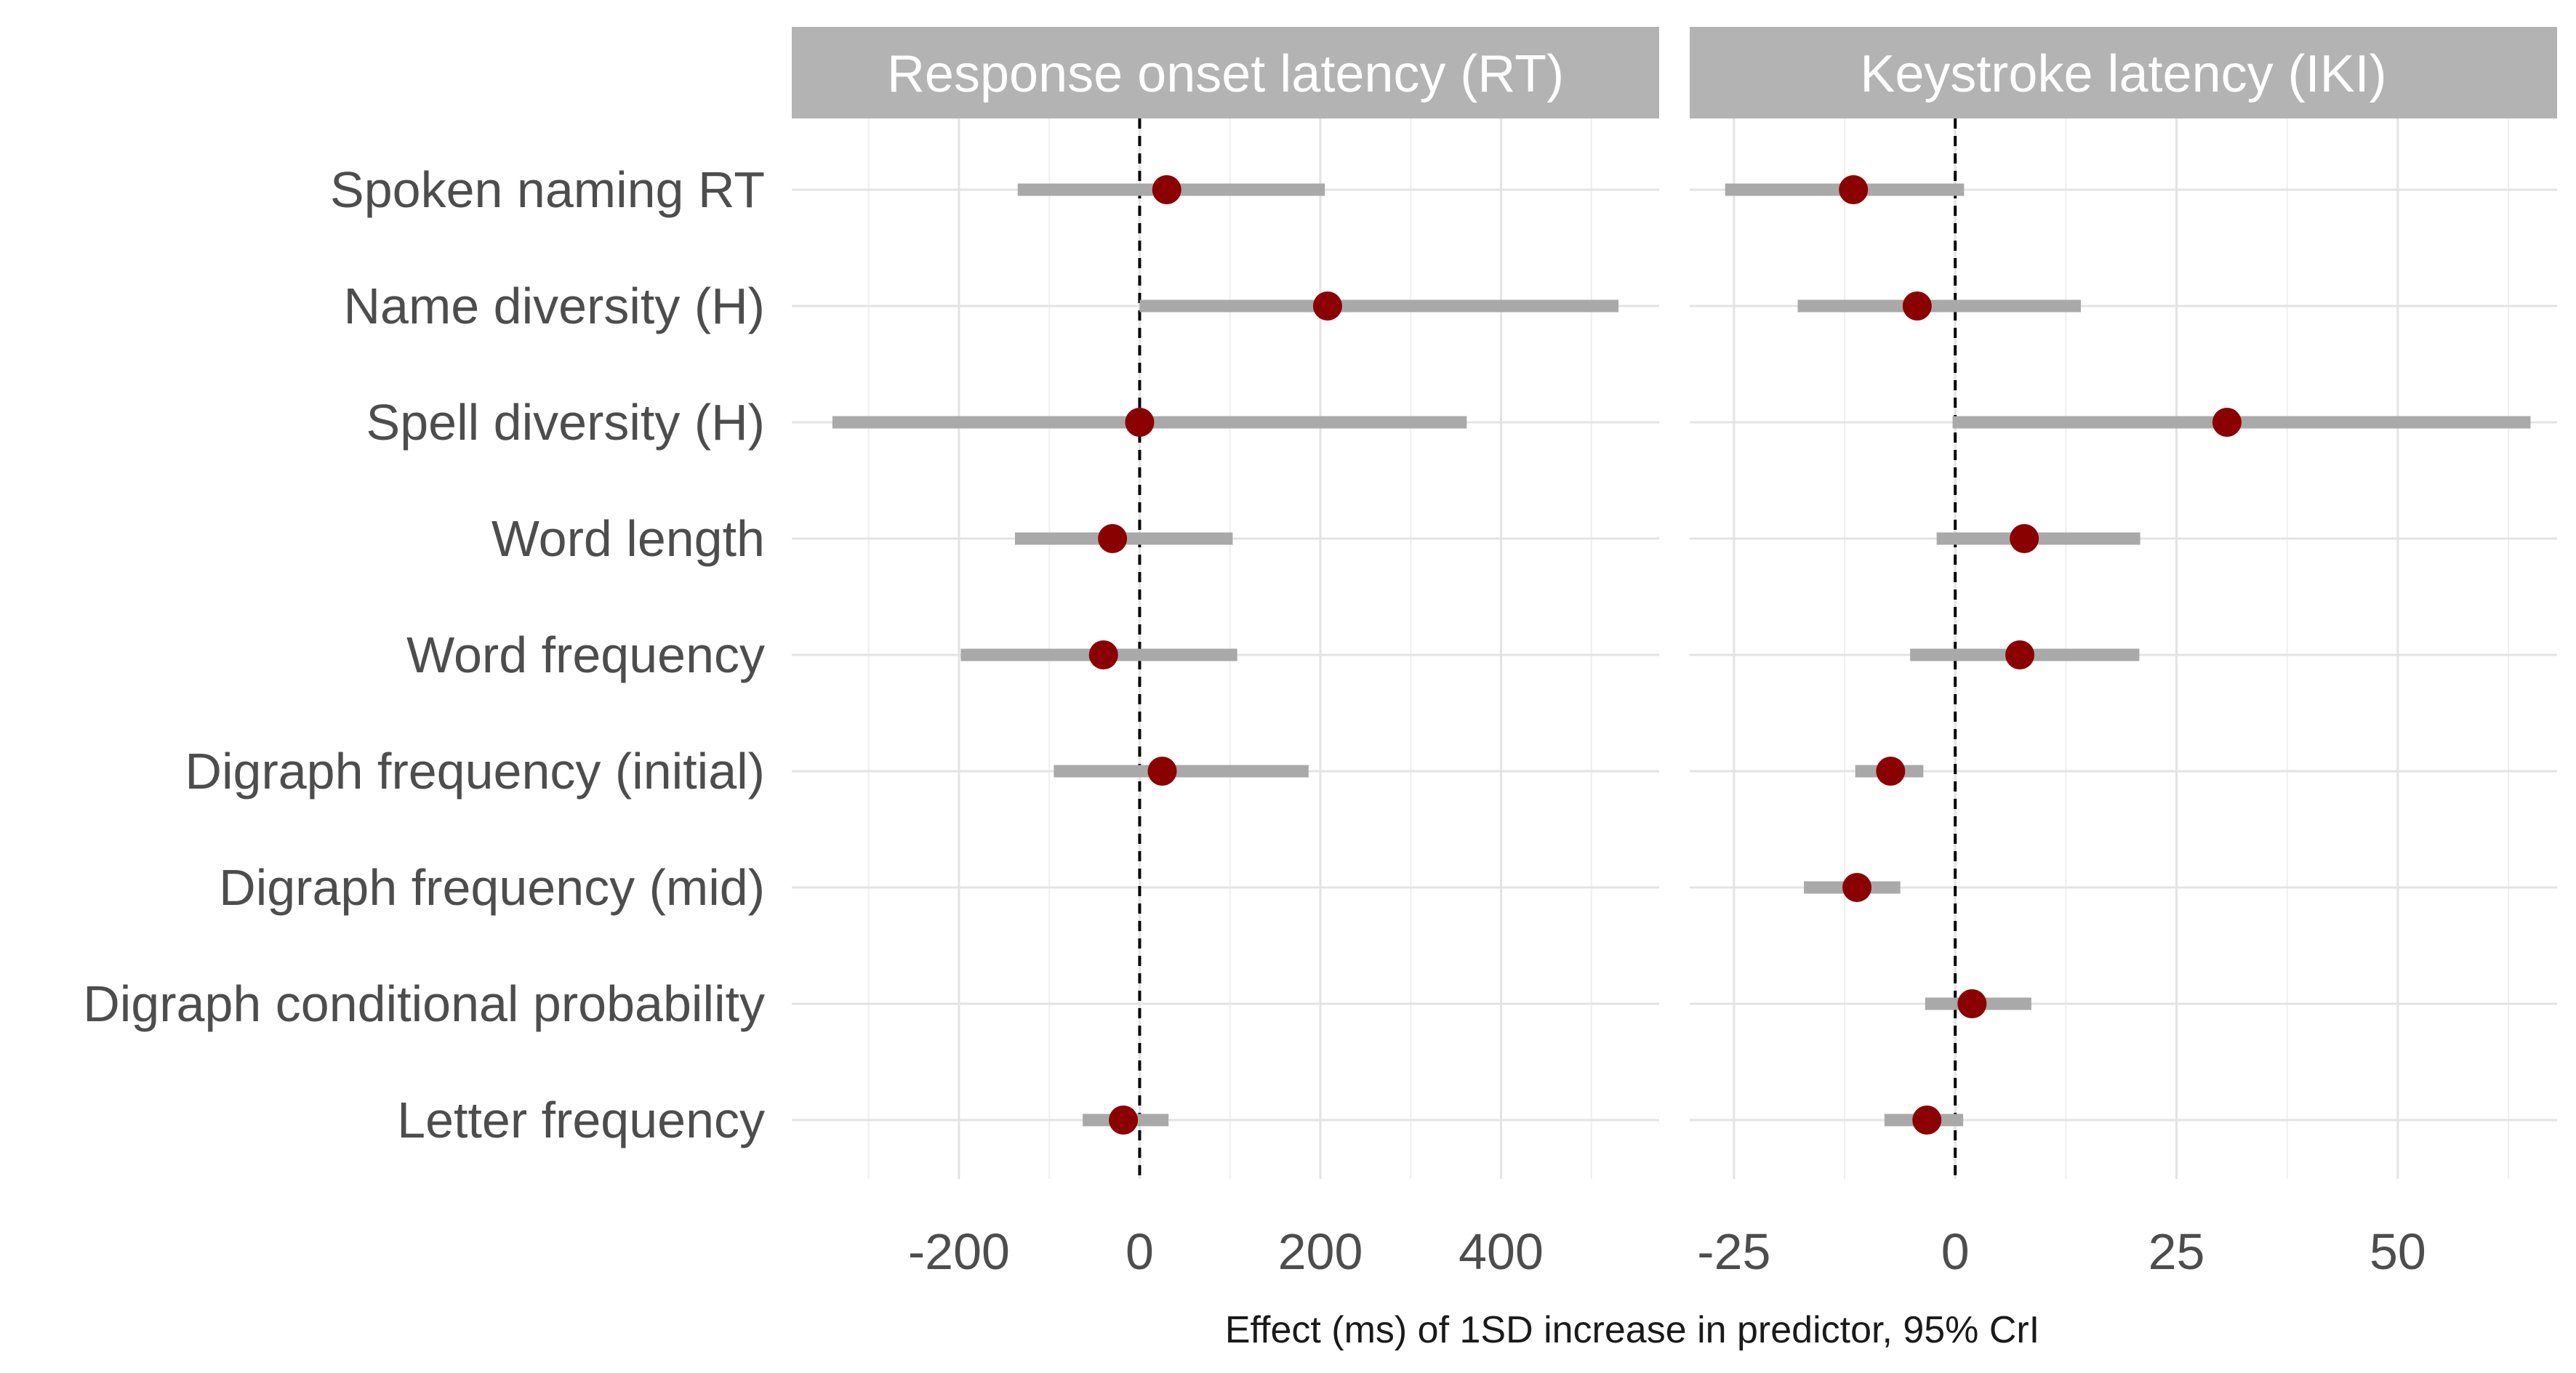  Describe the element at coordinates (959, 1251) in the screenshot. I see `x-tick-label: -200` at that location.